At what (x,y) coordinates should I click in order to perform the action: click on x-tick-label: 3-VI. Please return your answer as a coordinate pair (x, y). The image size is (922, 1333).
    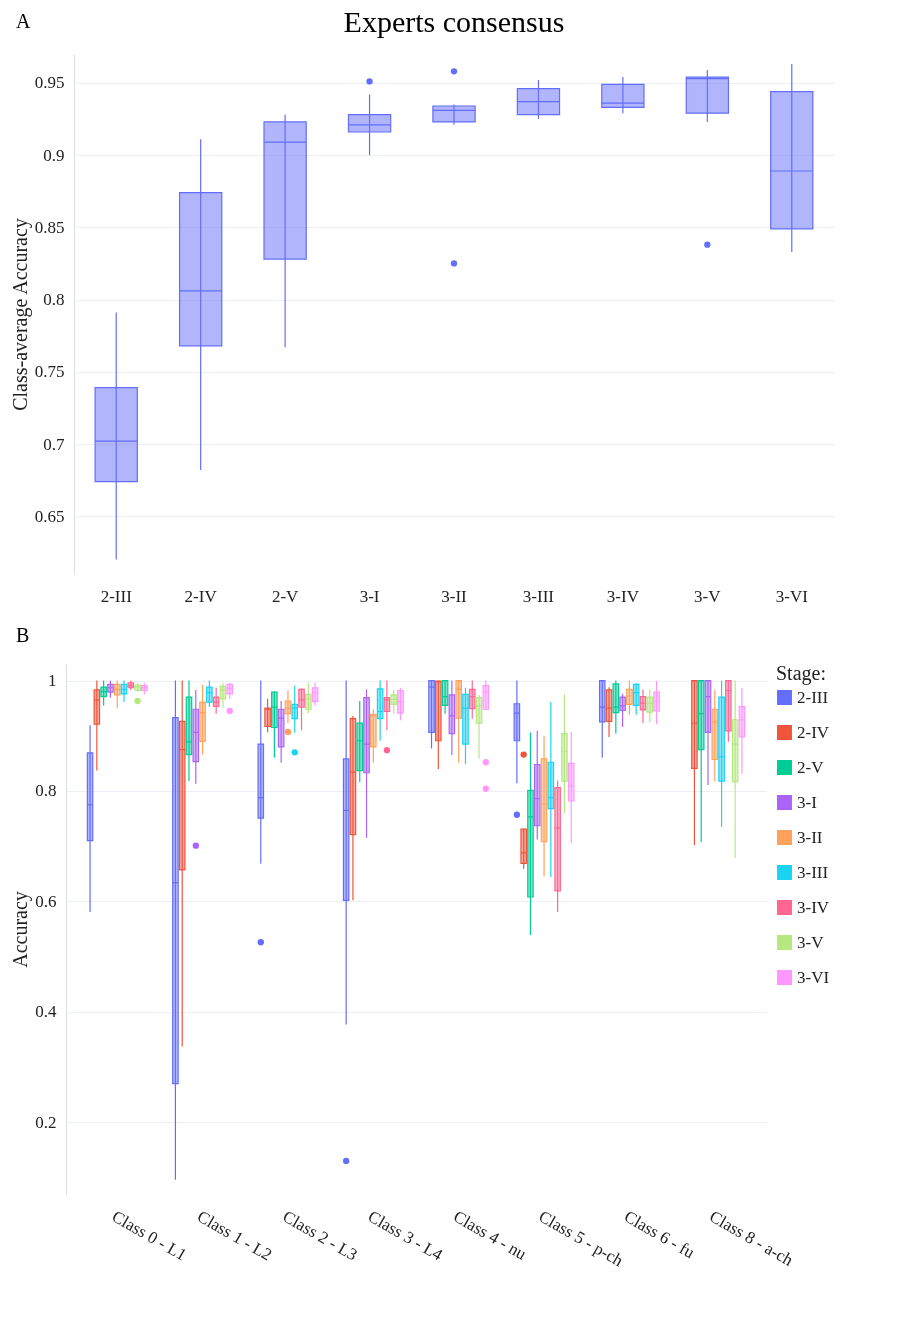
    Looking at the image, I should click on (792, 596).